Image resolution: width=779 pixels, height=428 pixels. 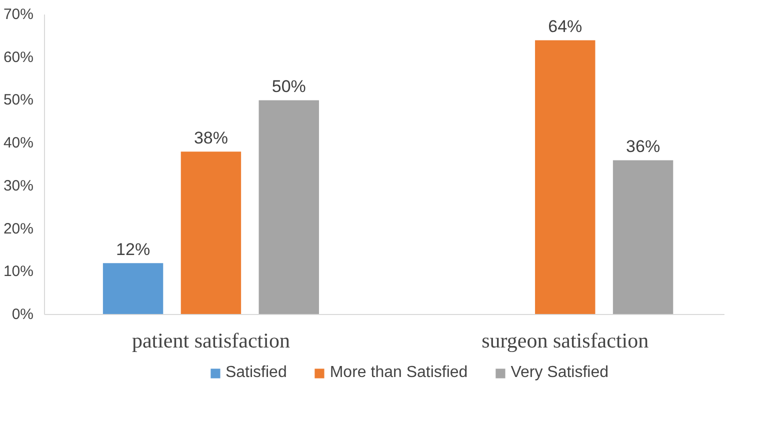 What do you see at coordinates (23, 314) in the screenshot?
I see `y-tick-label: 0%` at bounding box center [23, 314].